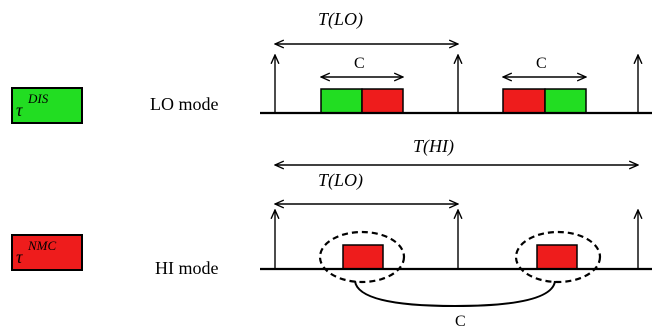 The width and height of the screenshot is (654, 330). I want to click on hi-mode-label: HI mode, so click(186, 268).